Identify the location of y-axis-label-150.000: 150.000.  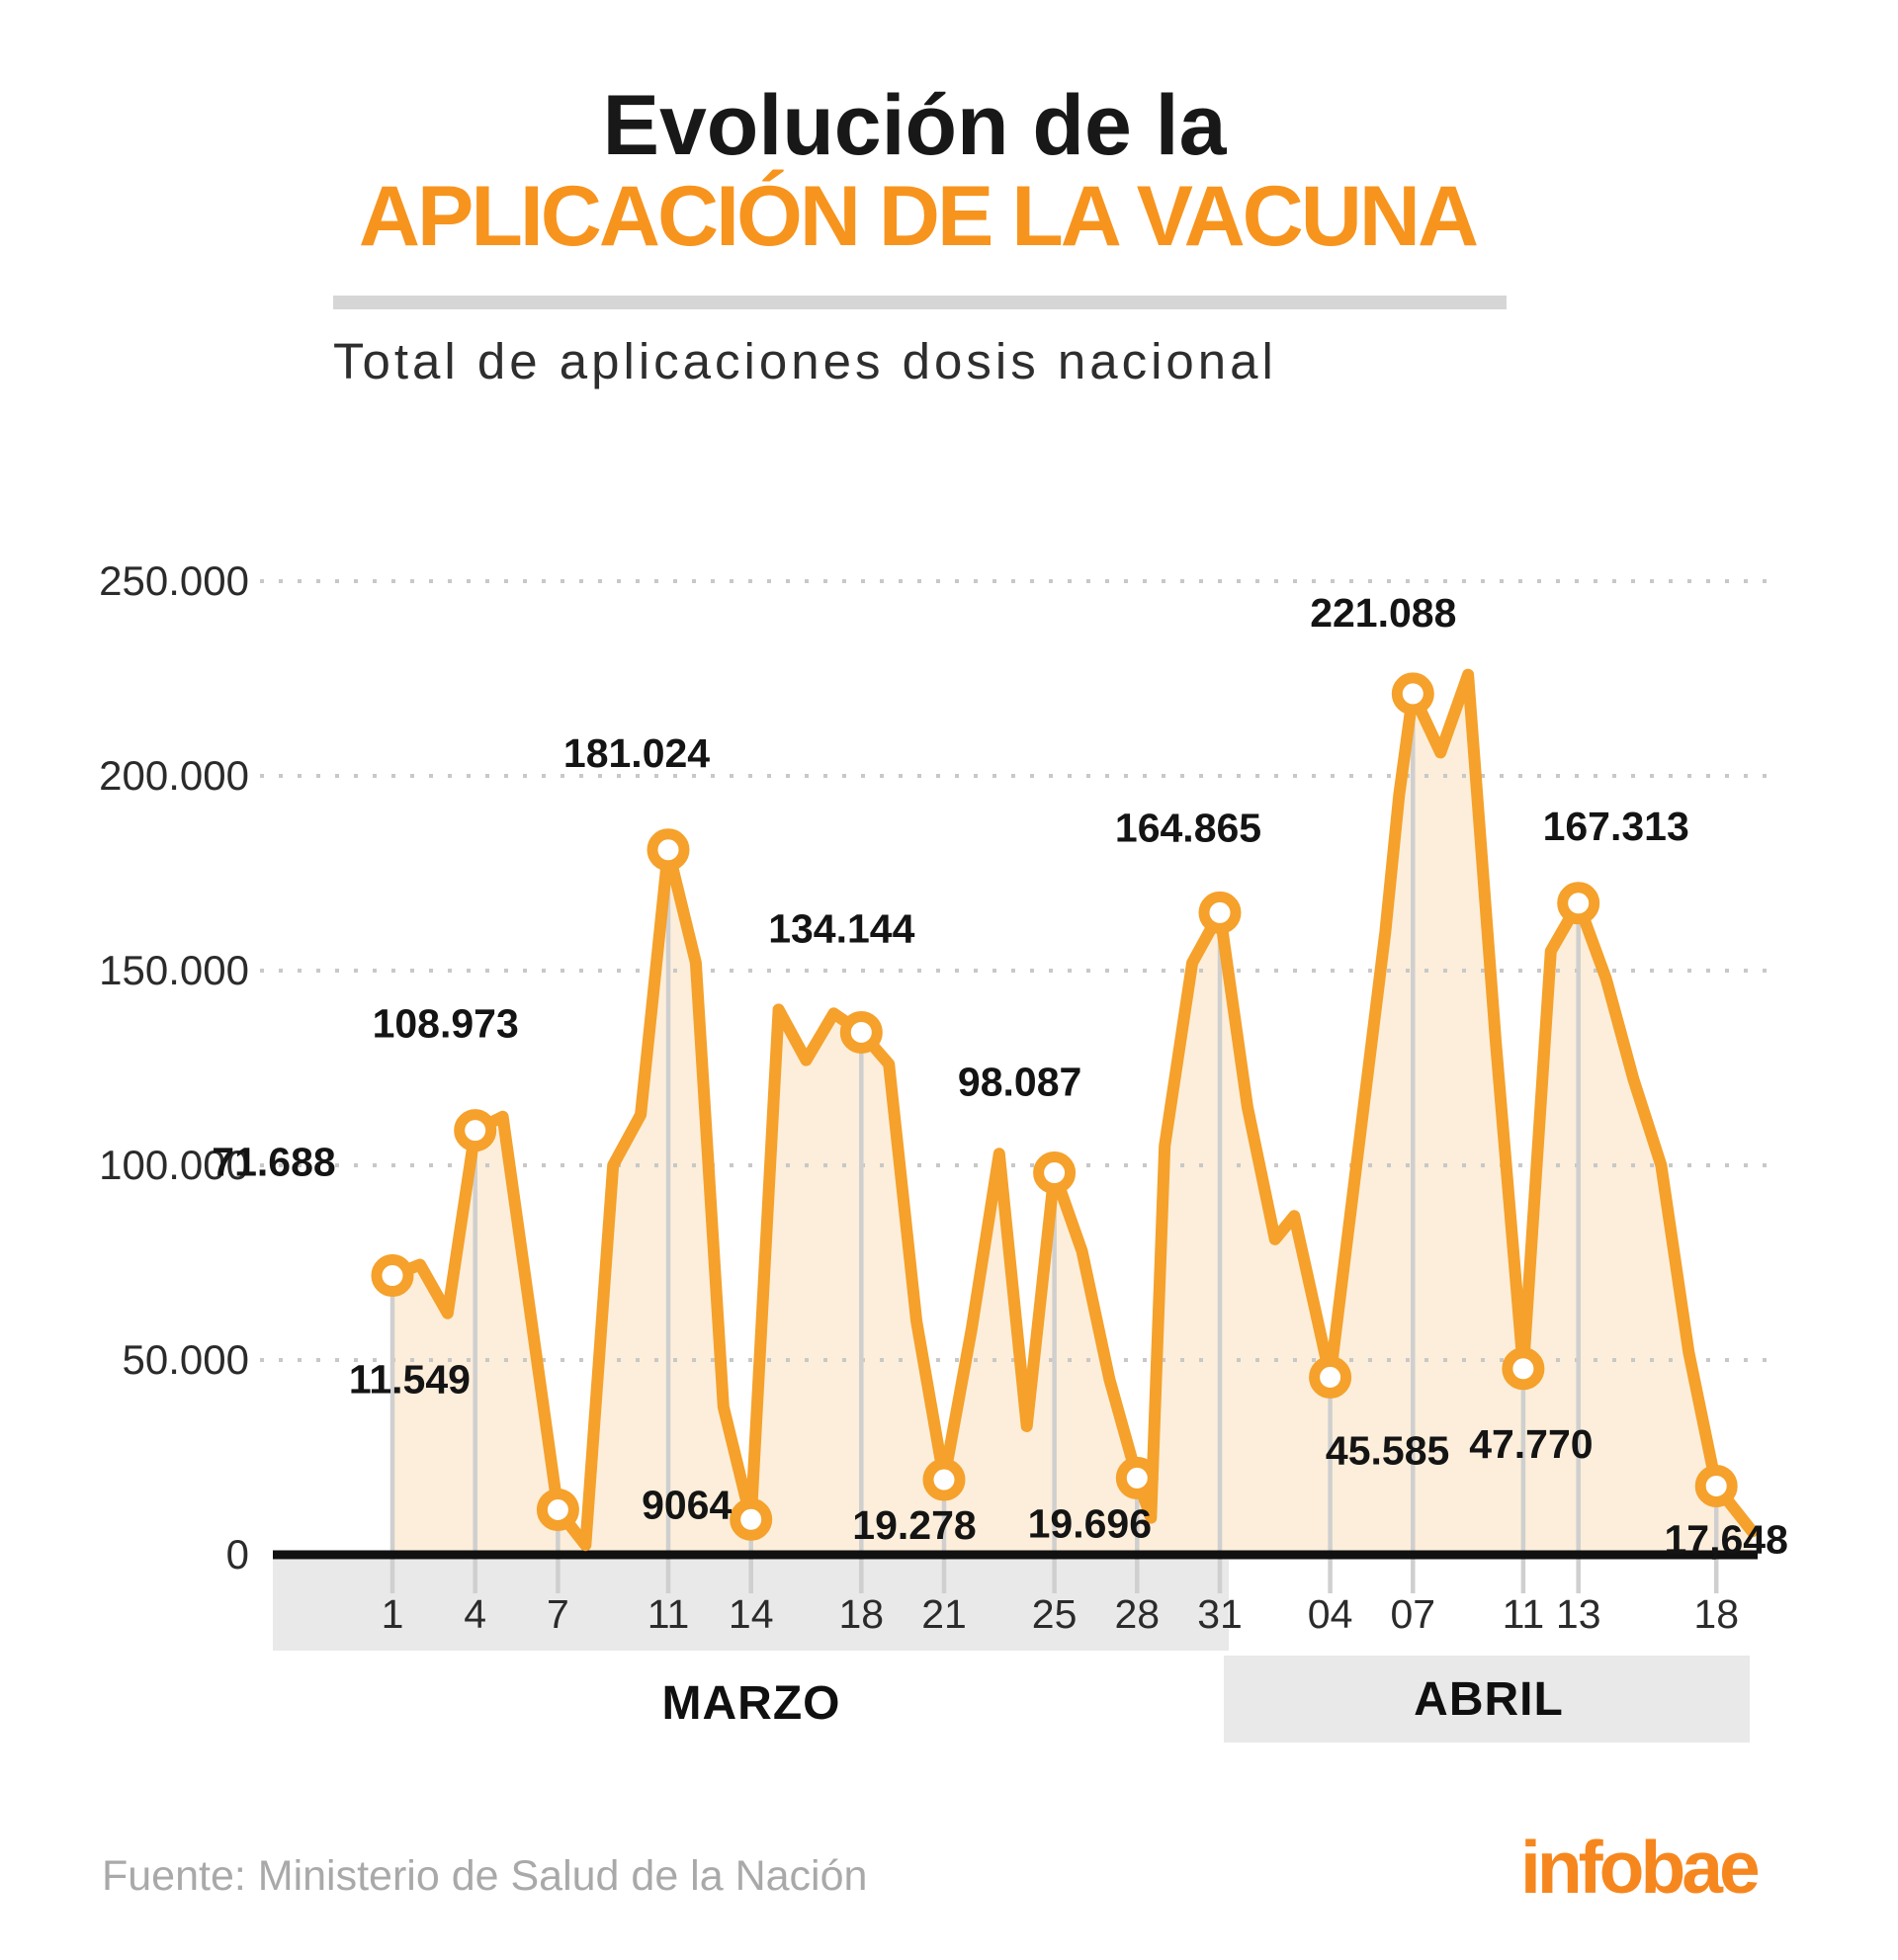
(174, 970).